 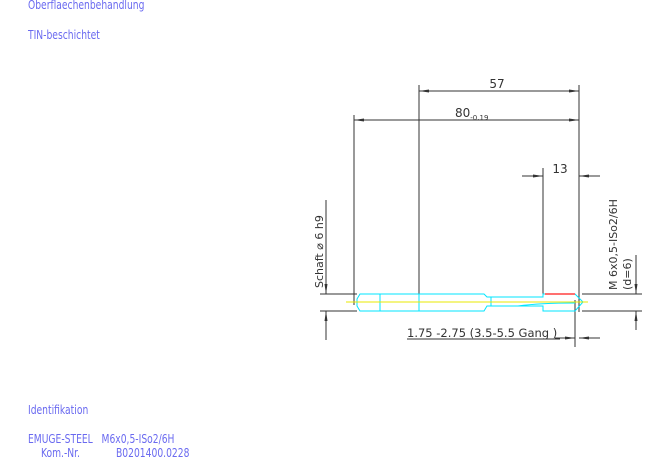 What do you see at coordinates (319, 251) in the screenshot?
I see `shaft-label: Schaft ⌀ 6 h9` at bounding box center [319, 251].